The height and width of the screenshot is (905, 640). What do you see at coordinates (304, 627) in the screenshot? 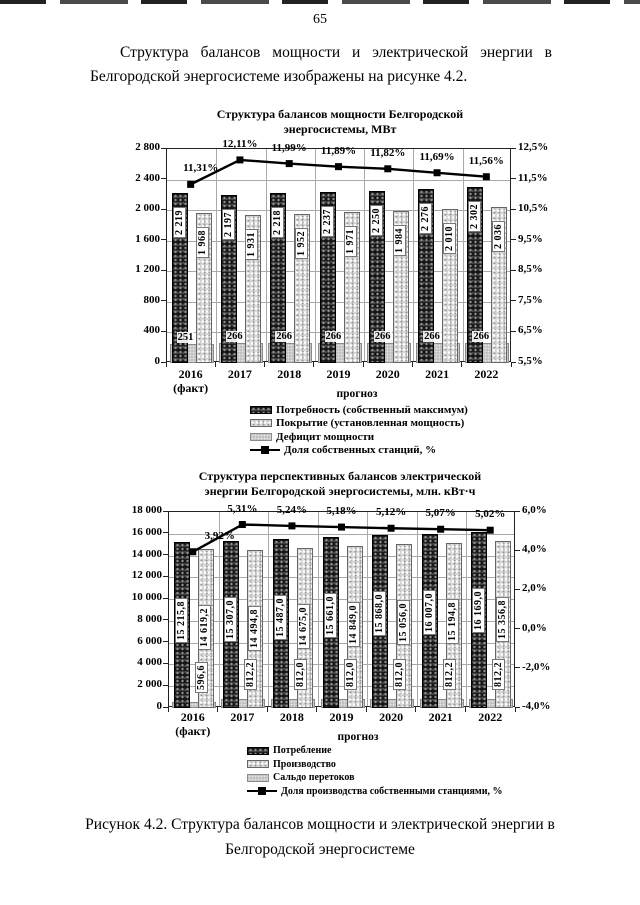
I see `bar-value-label: 14 675,0` at bounding box center [304, 627].